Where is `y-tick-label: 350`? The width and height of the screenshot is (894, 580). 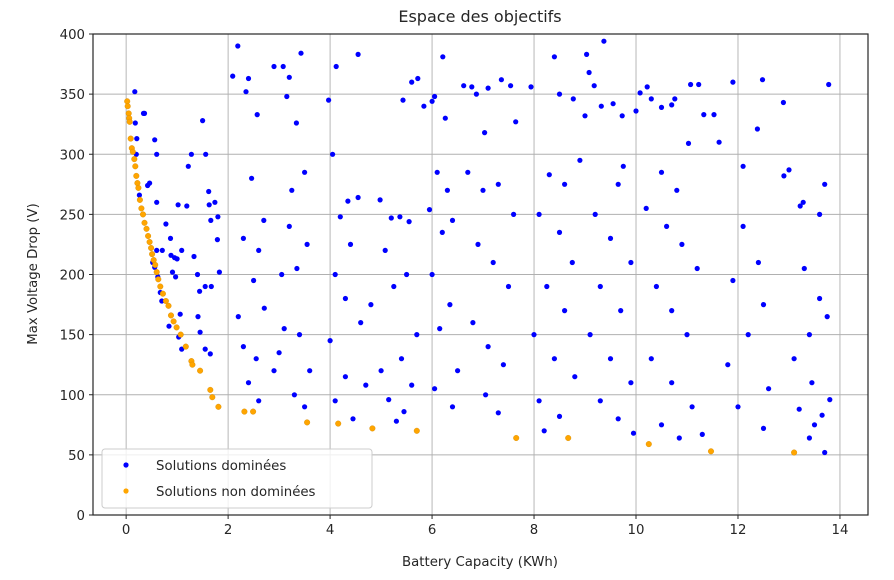 y-tick-label: 350 is located at coordinates (72, 95).